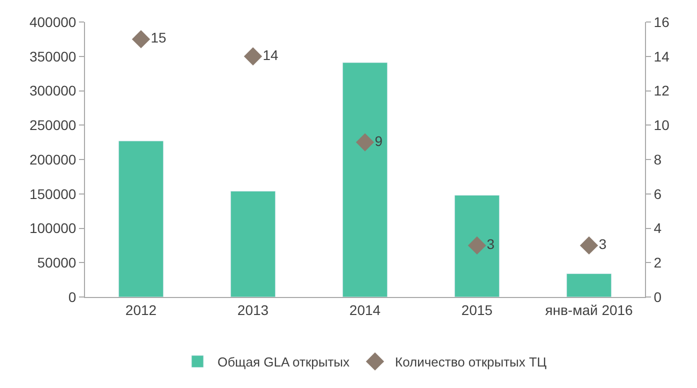 This screenshot has height=388, width=697. I want to click on data-label: 15, so click(158, 38).